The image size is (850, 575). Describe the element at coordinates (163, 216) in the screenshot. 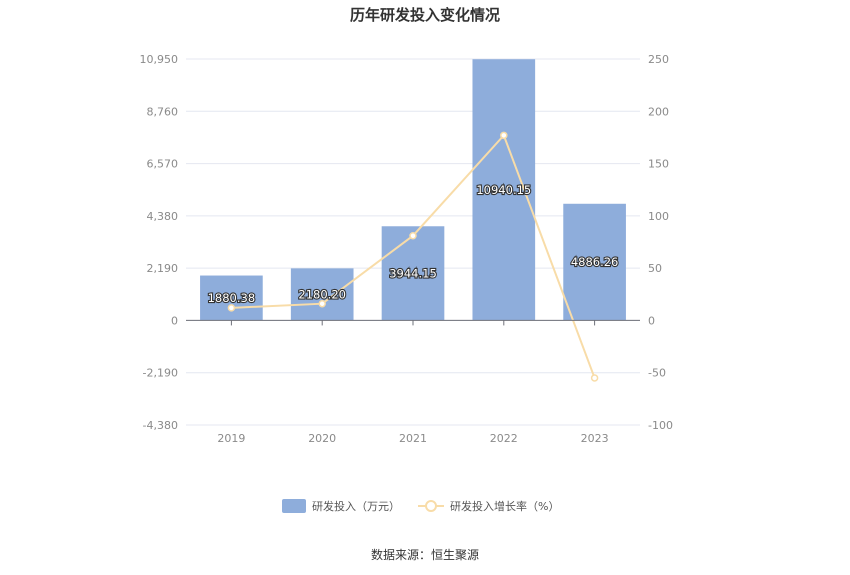

I see `left-tick-label: 4,380` at that location.